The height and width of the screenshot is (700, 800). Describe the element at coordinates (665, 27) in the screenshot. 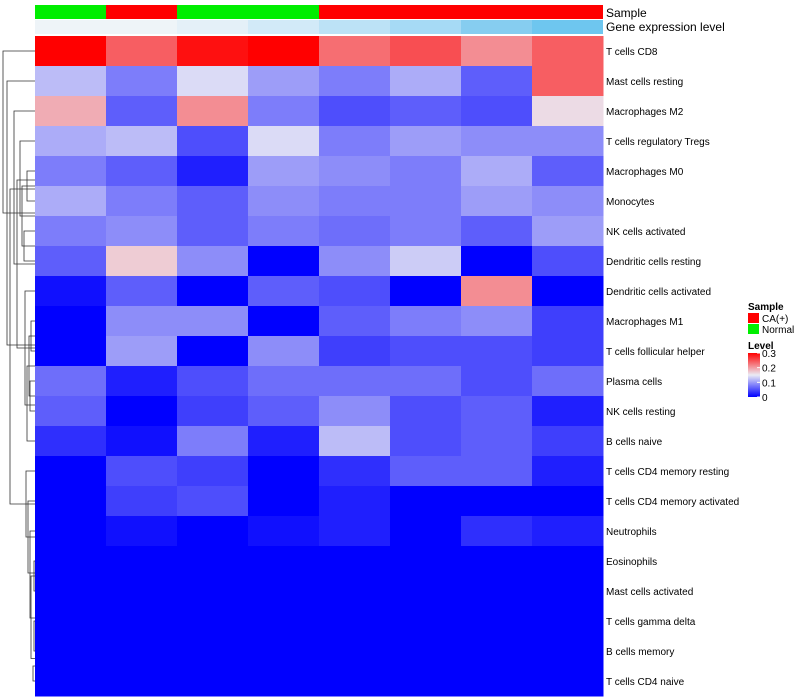

I see `annotation-label-gene-expression: Gene expression level` at that location.